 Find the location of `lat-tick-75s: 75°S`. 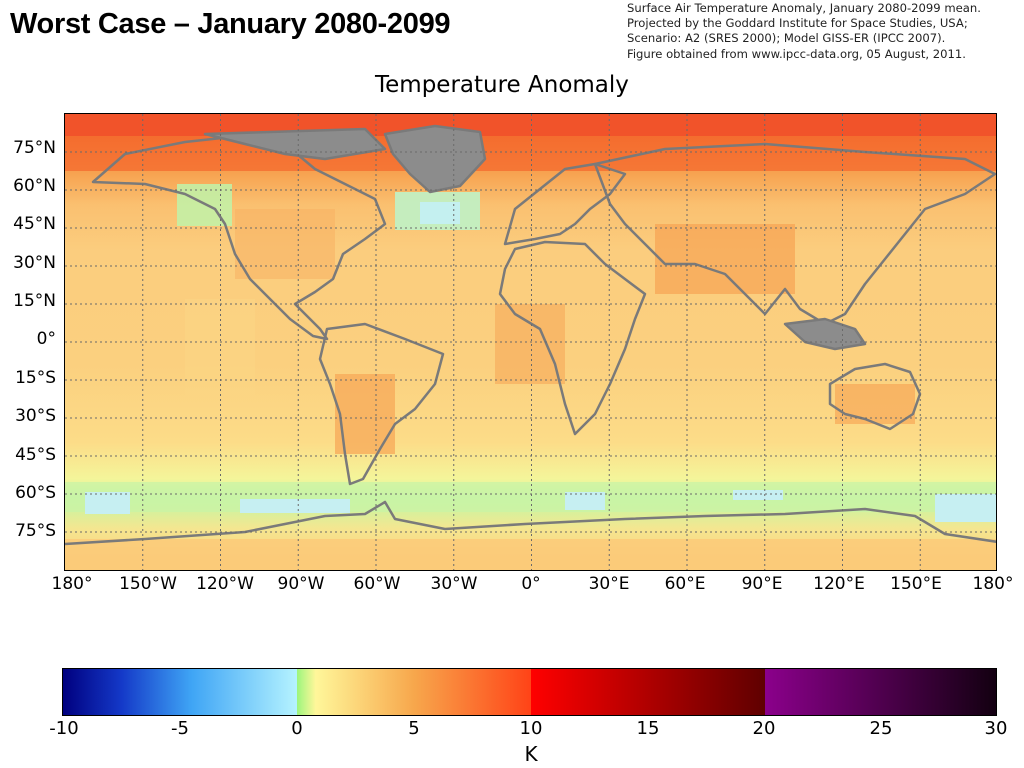

lat-tick-75s: 75°S is located at coordinates (35, 531).